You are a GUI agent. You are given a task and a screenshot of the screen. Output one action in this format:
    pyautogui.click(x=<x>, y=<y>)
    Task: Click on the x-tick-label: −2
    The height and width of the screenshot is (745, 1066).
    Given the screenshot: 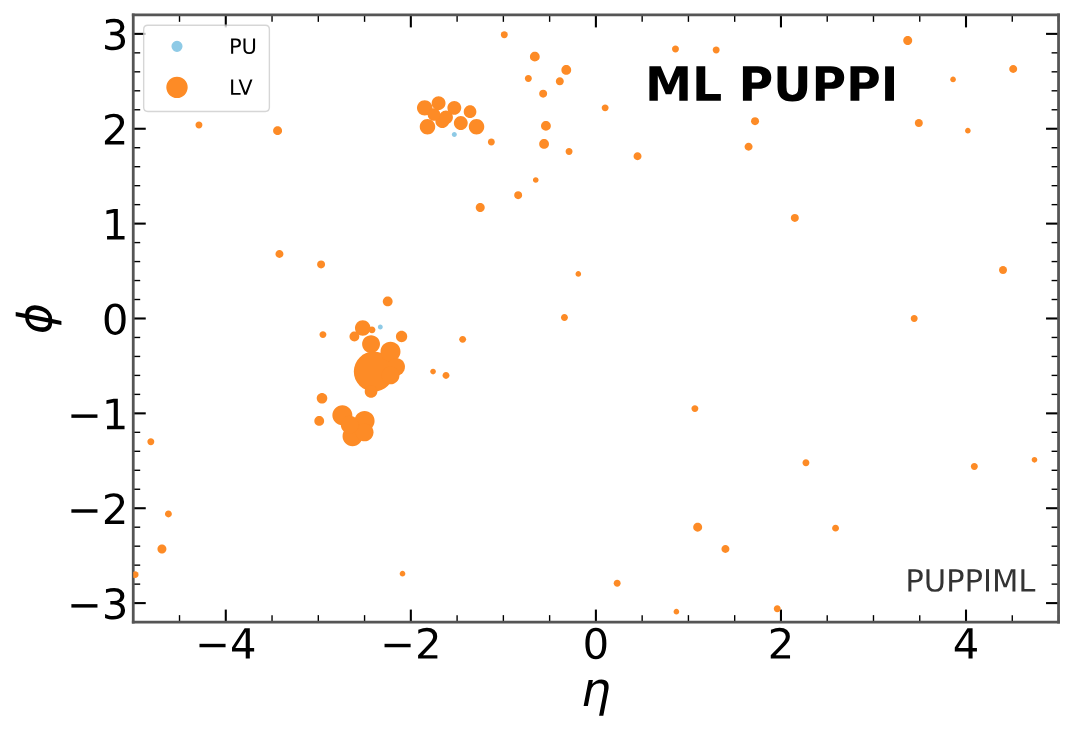 What is the action you would take?
    pyautogui.click(x=411, y=643)
    